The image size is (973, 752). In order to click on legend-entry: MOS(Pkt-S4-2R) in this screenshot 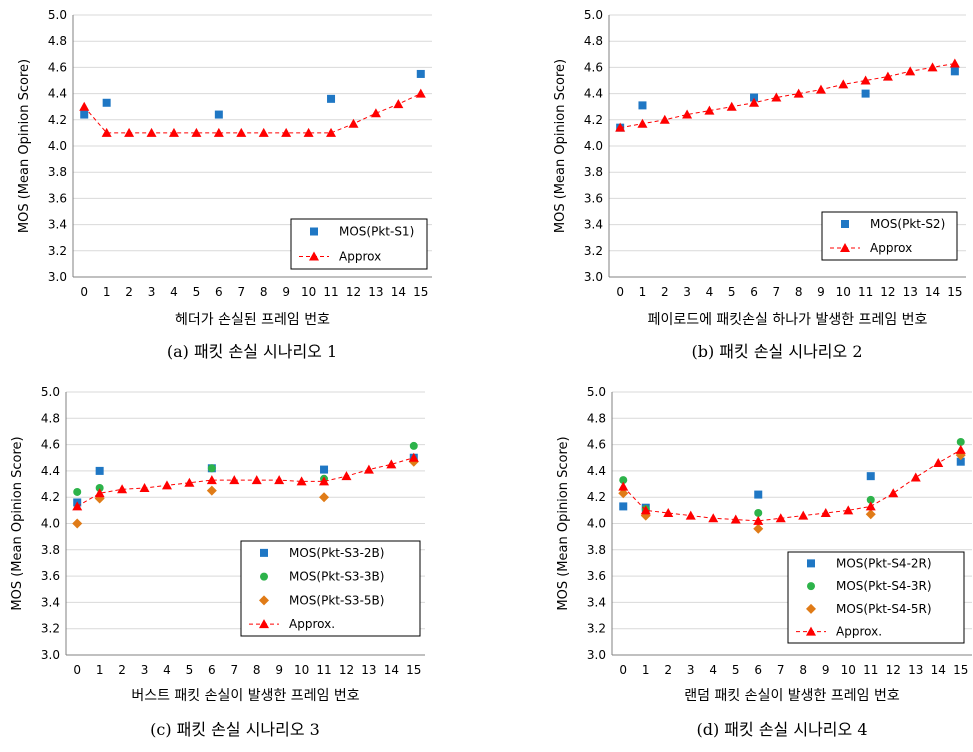, I will do `click(884, 563)`.